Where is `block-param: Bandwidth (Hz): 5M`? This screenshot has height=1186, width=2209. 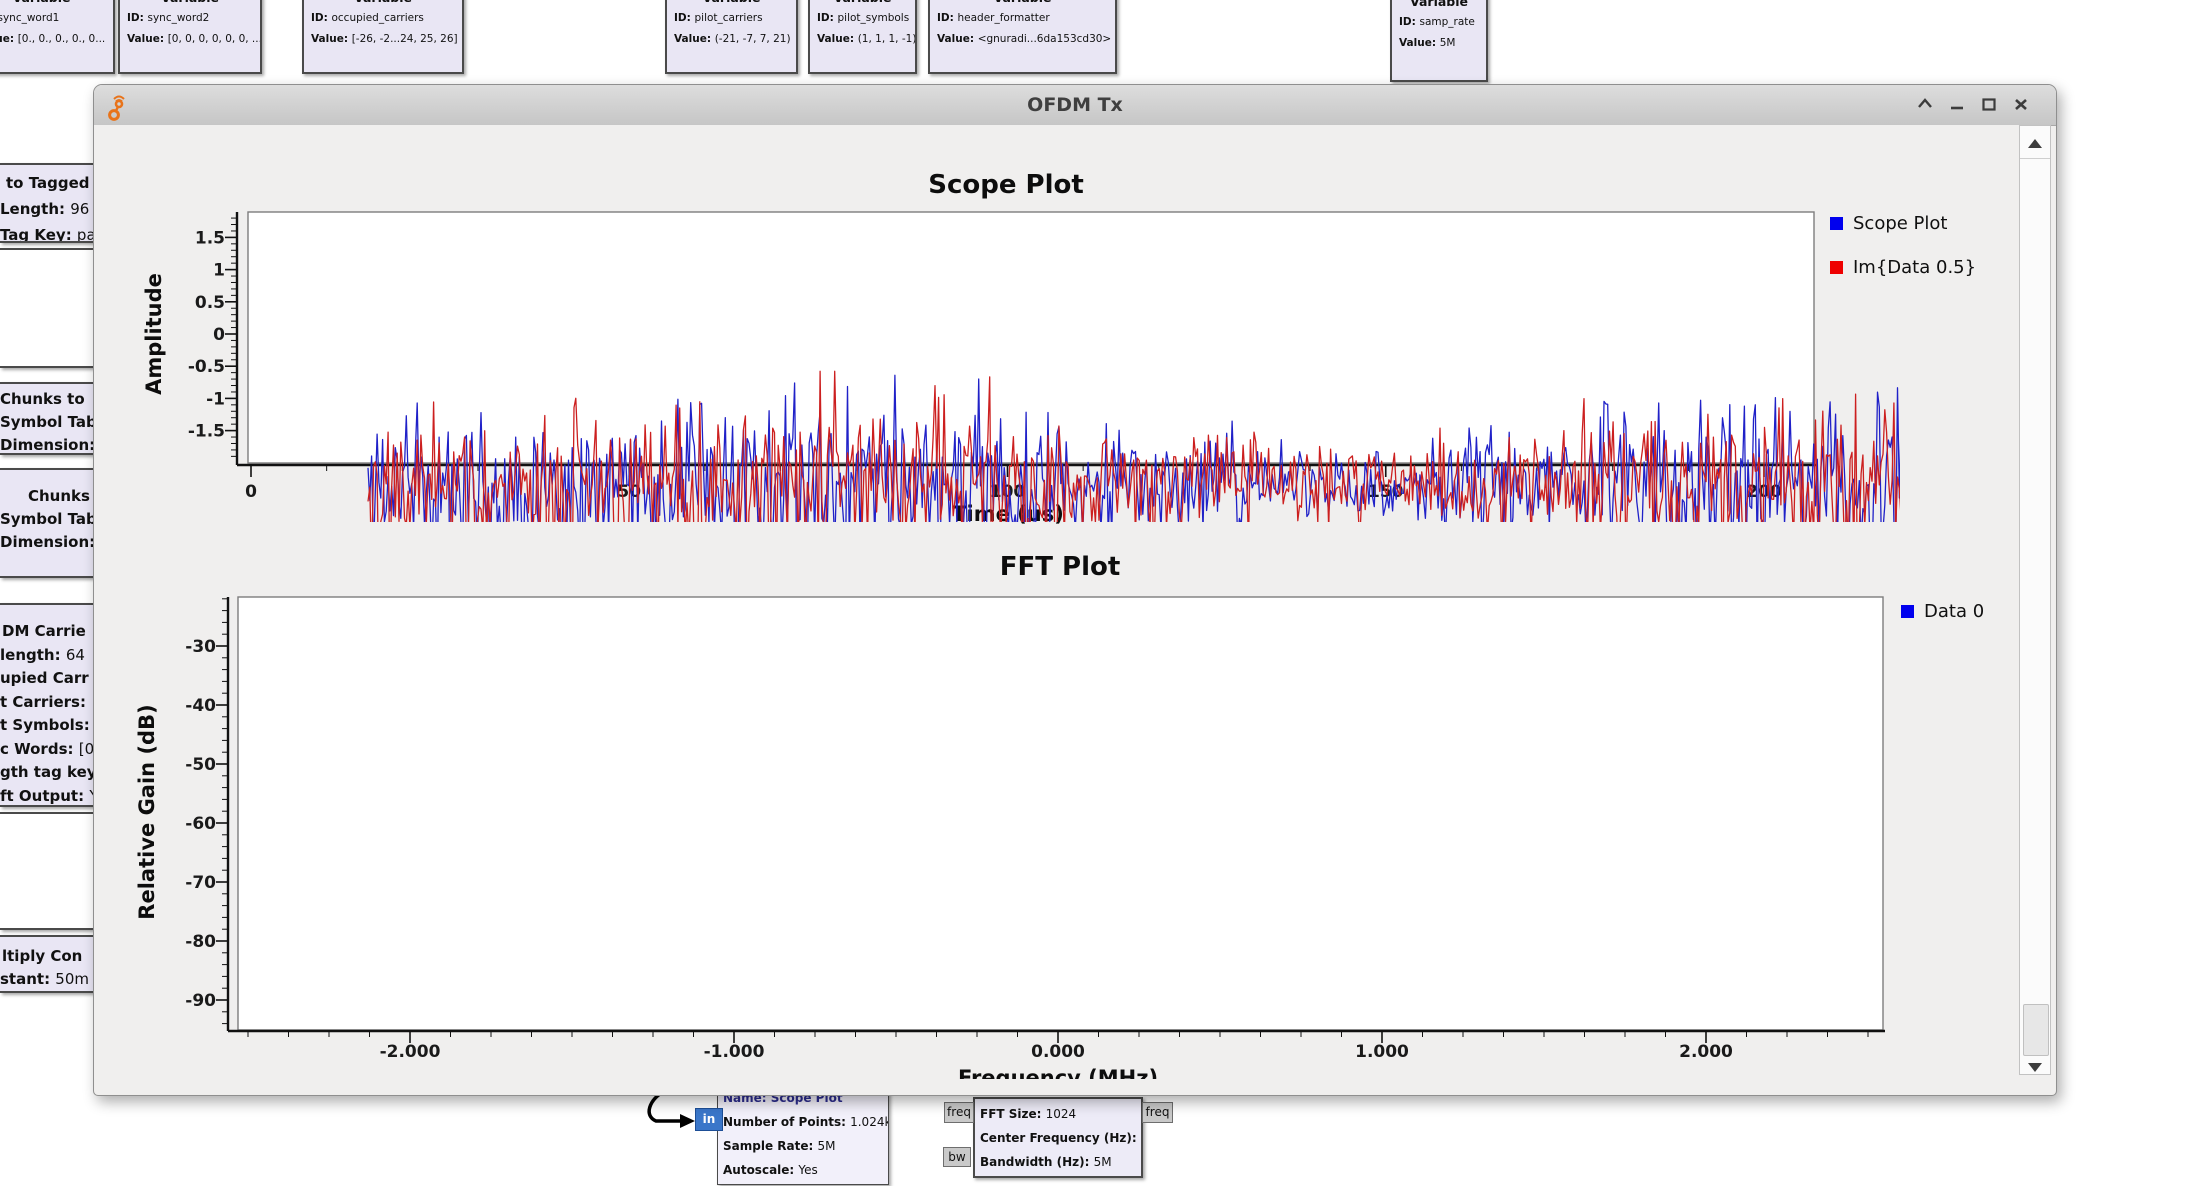
block-param: Bandwidth (Hz): 5M is located at coordinates (1046, 1162).